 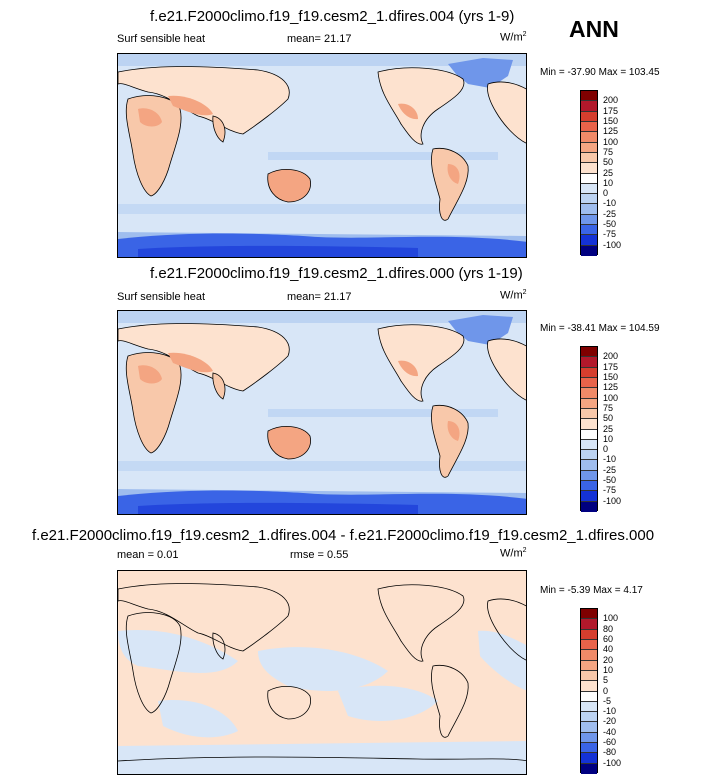 What do you see at coordinates (513, 295) in the screenshot?
I see `panel-2-units: W/m2` at bounding box center [513, 295].